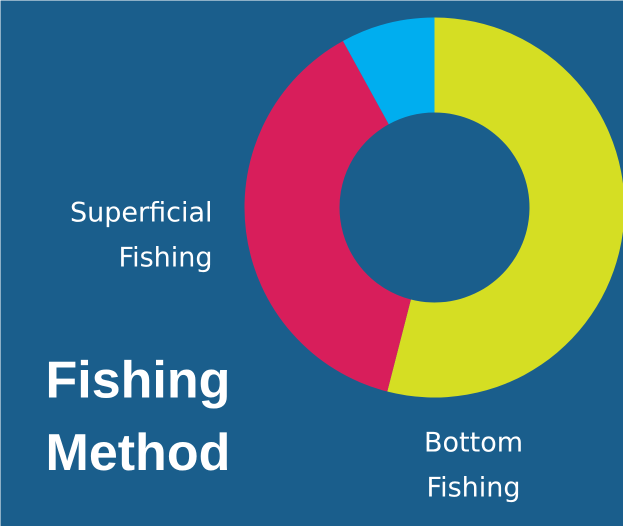  I want to click on slice-label: Bottom Fishing, so click(474, 466).